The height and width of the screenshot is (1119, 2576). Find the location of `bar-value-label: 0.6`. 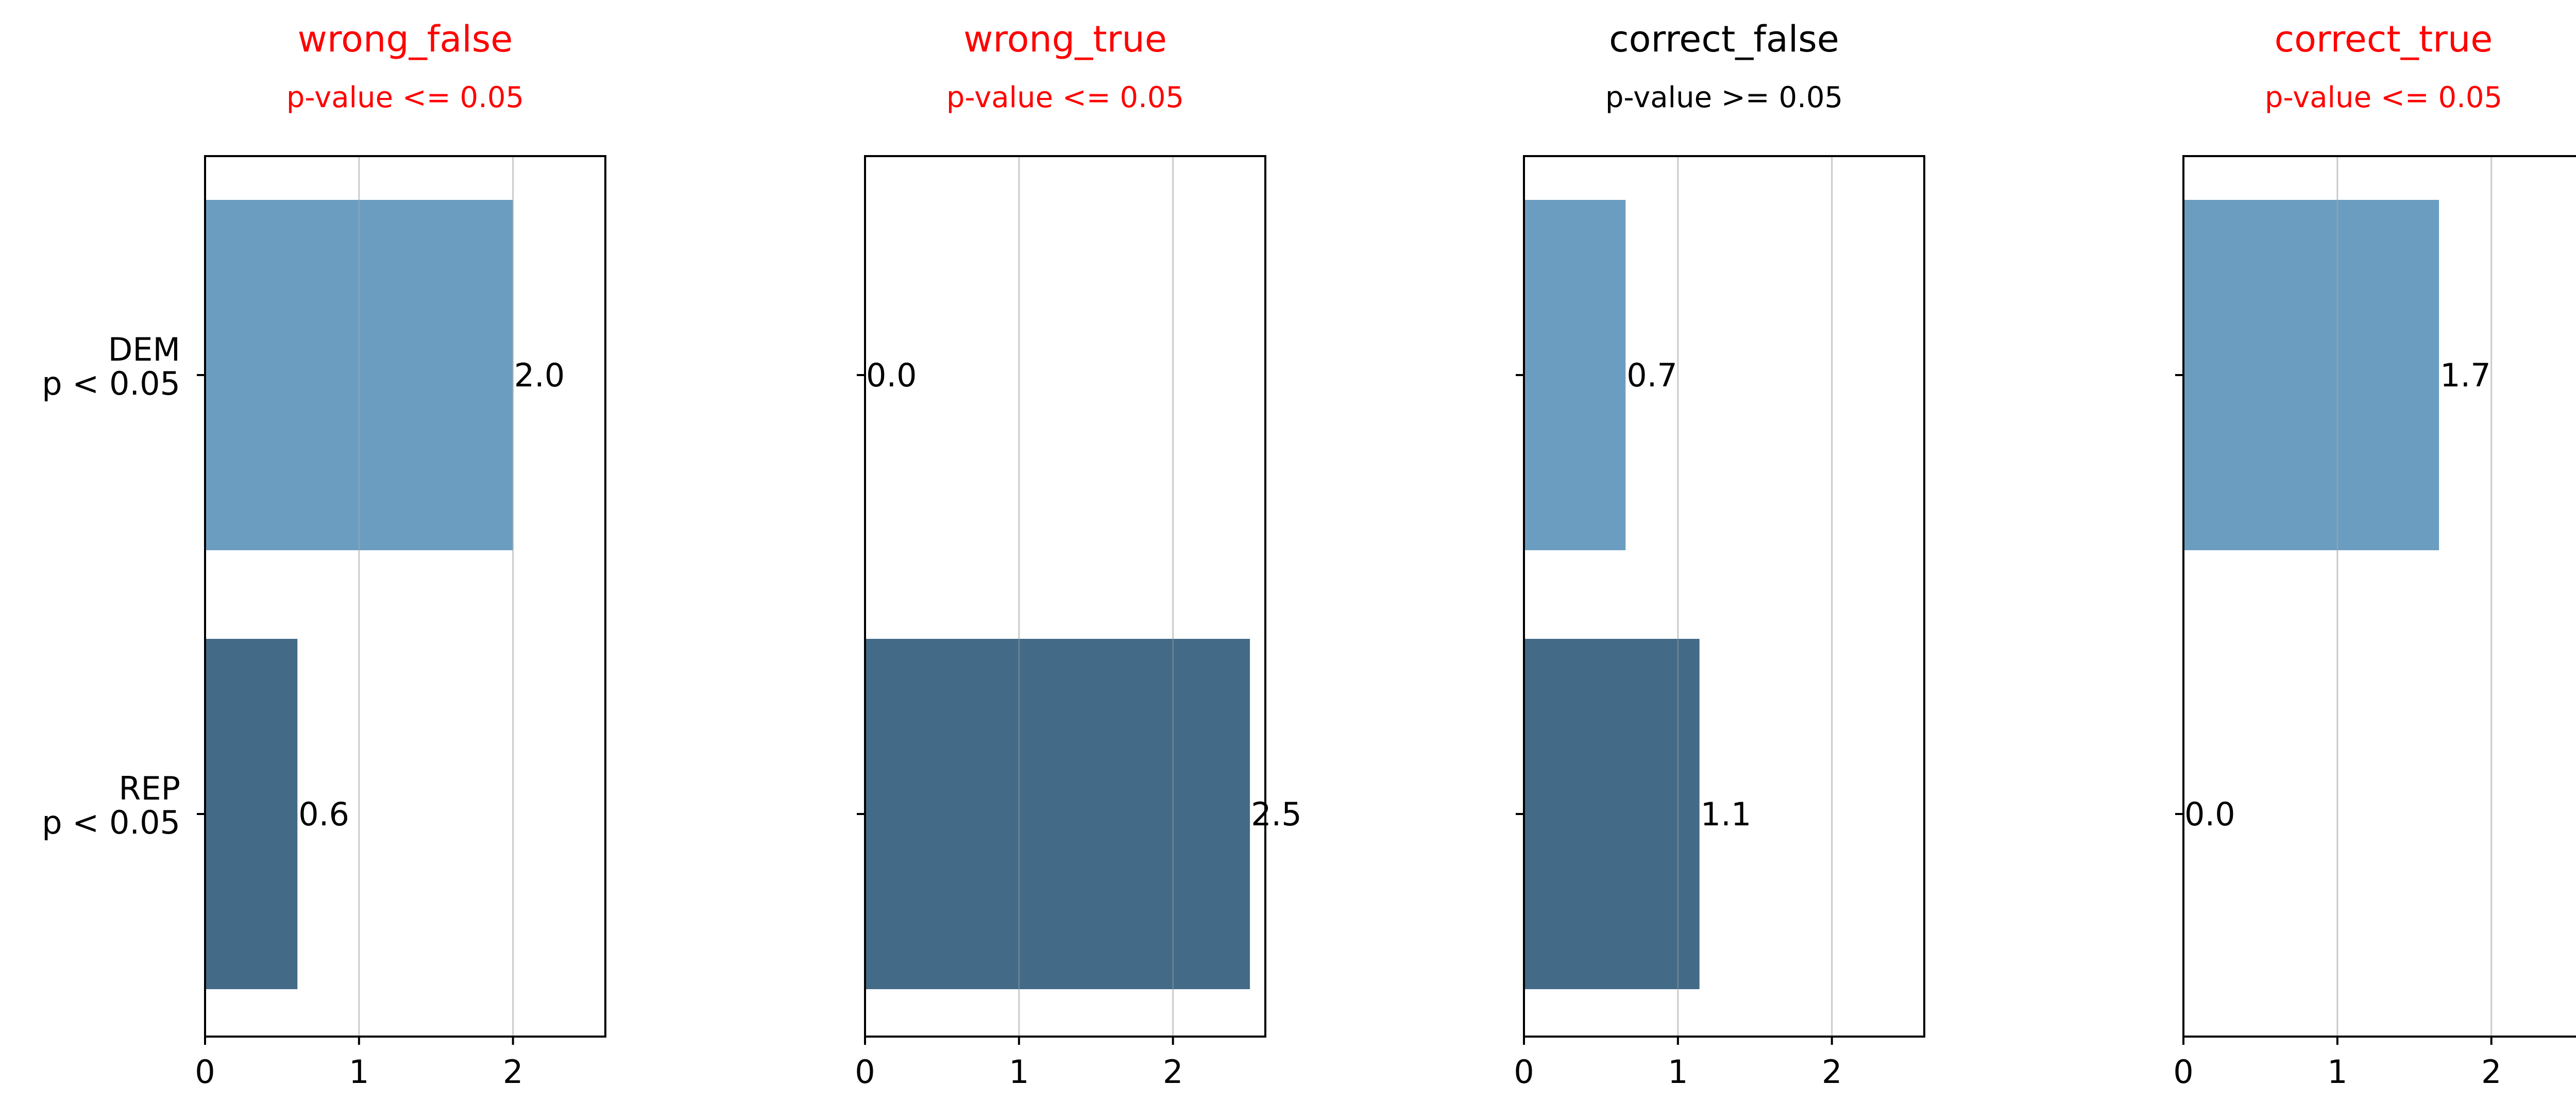

bar-value-label: 0.6 is located at coordinates (324, 814).